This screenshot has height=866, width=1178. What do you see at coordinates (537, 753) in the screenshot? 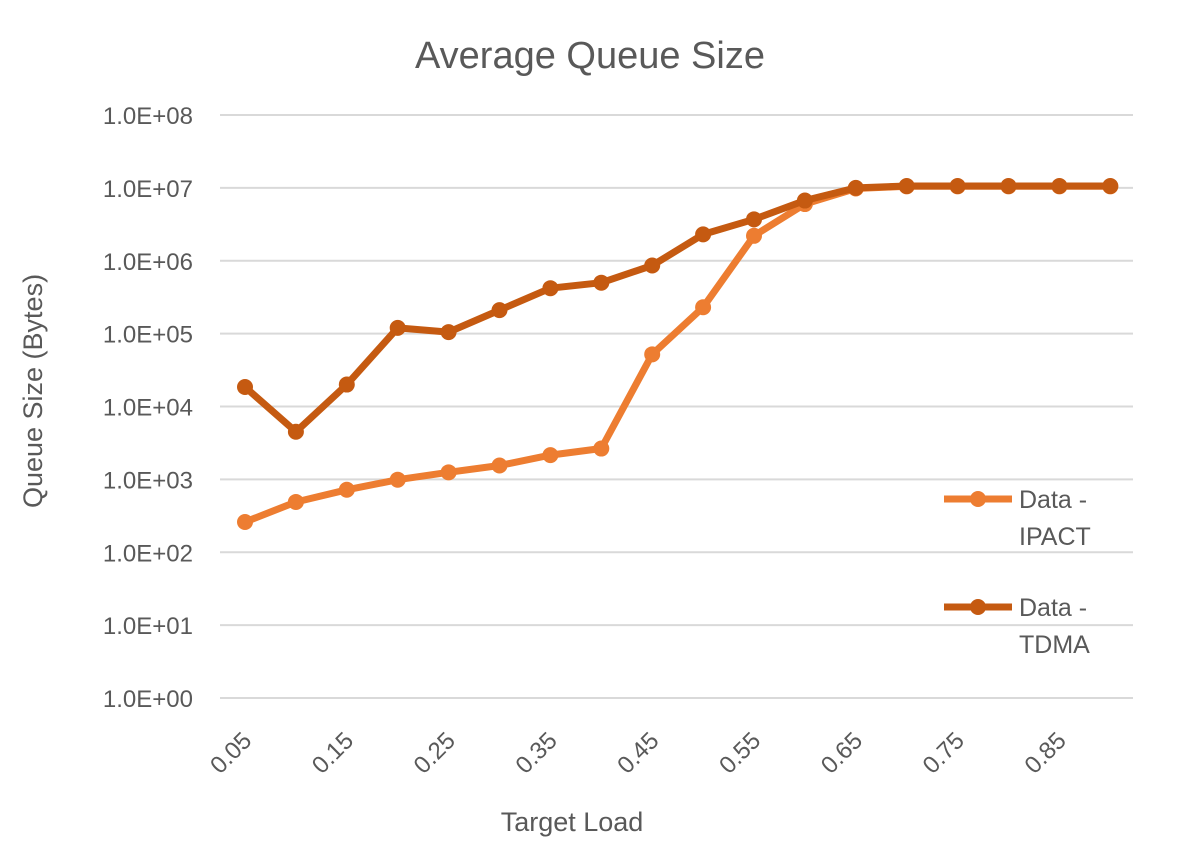
I see `x-tick-label: 0.35` at bounding box center [537, 753].